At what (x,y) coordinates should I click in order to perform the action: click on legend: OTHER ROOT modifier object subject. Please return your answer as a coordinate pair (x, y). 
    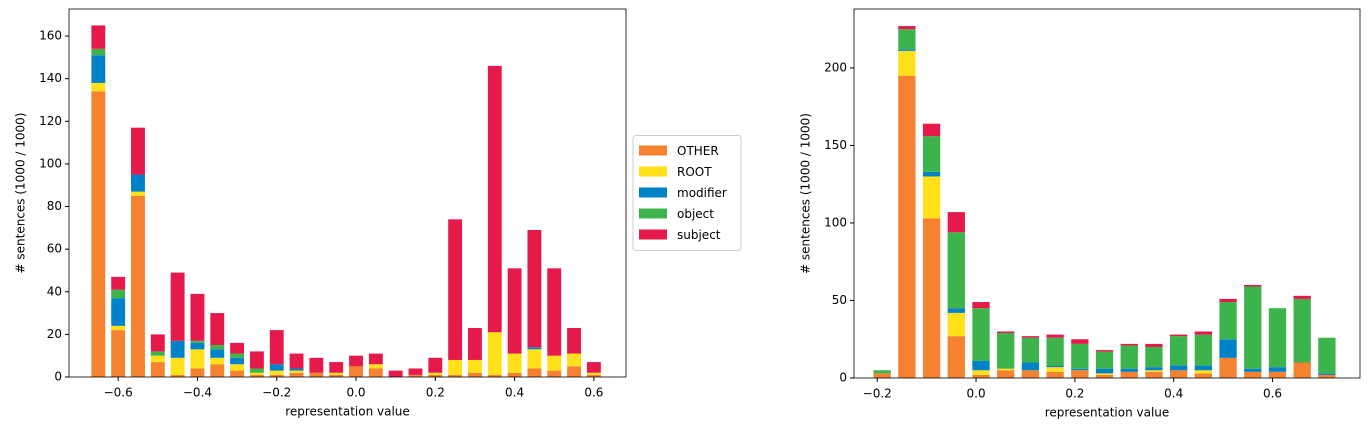
    Looking at the image, I should click on (687, 193).